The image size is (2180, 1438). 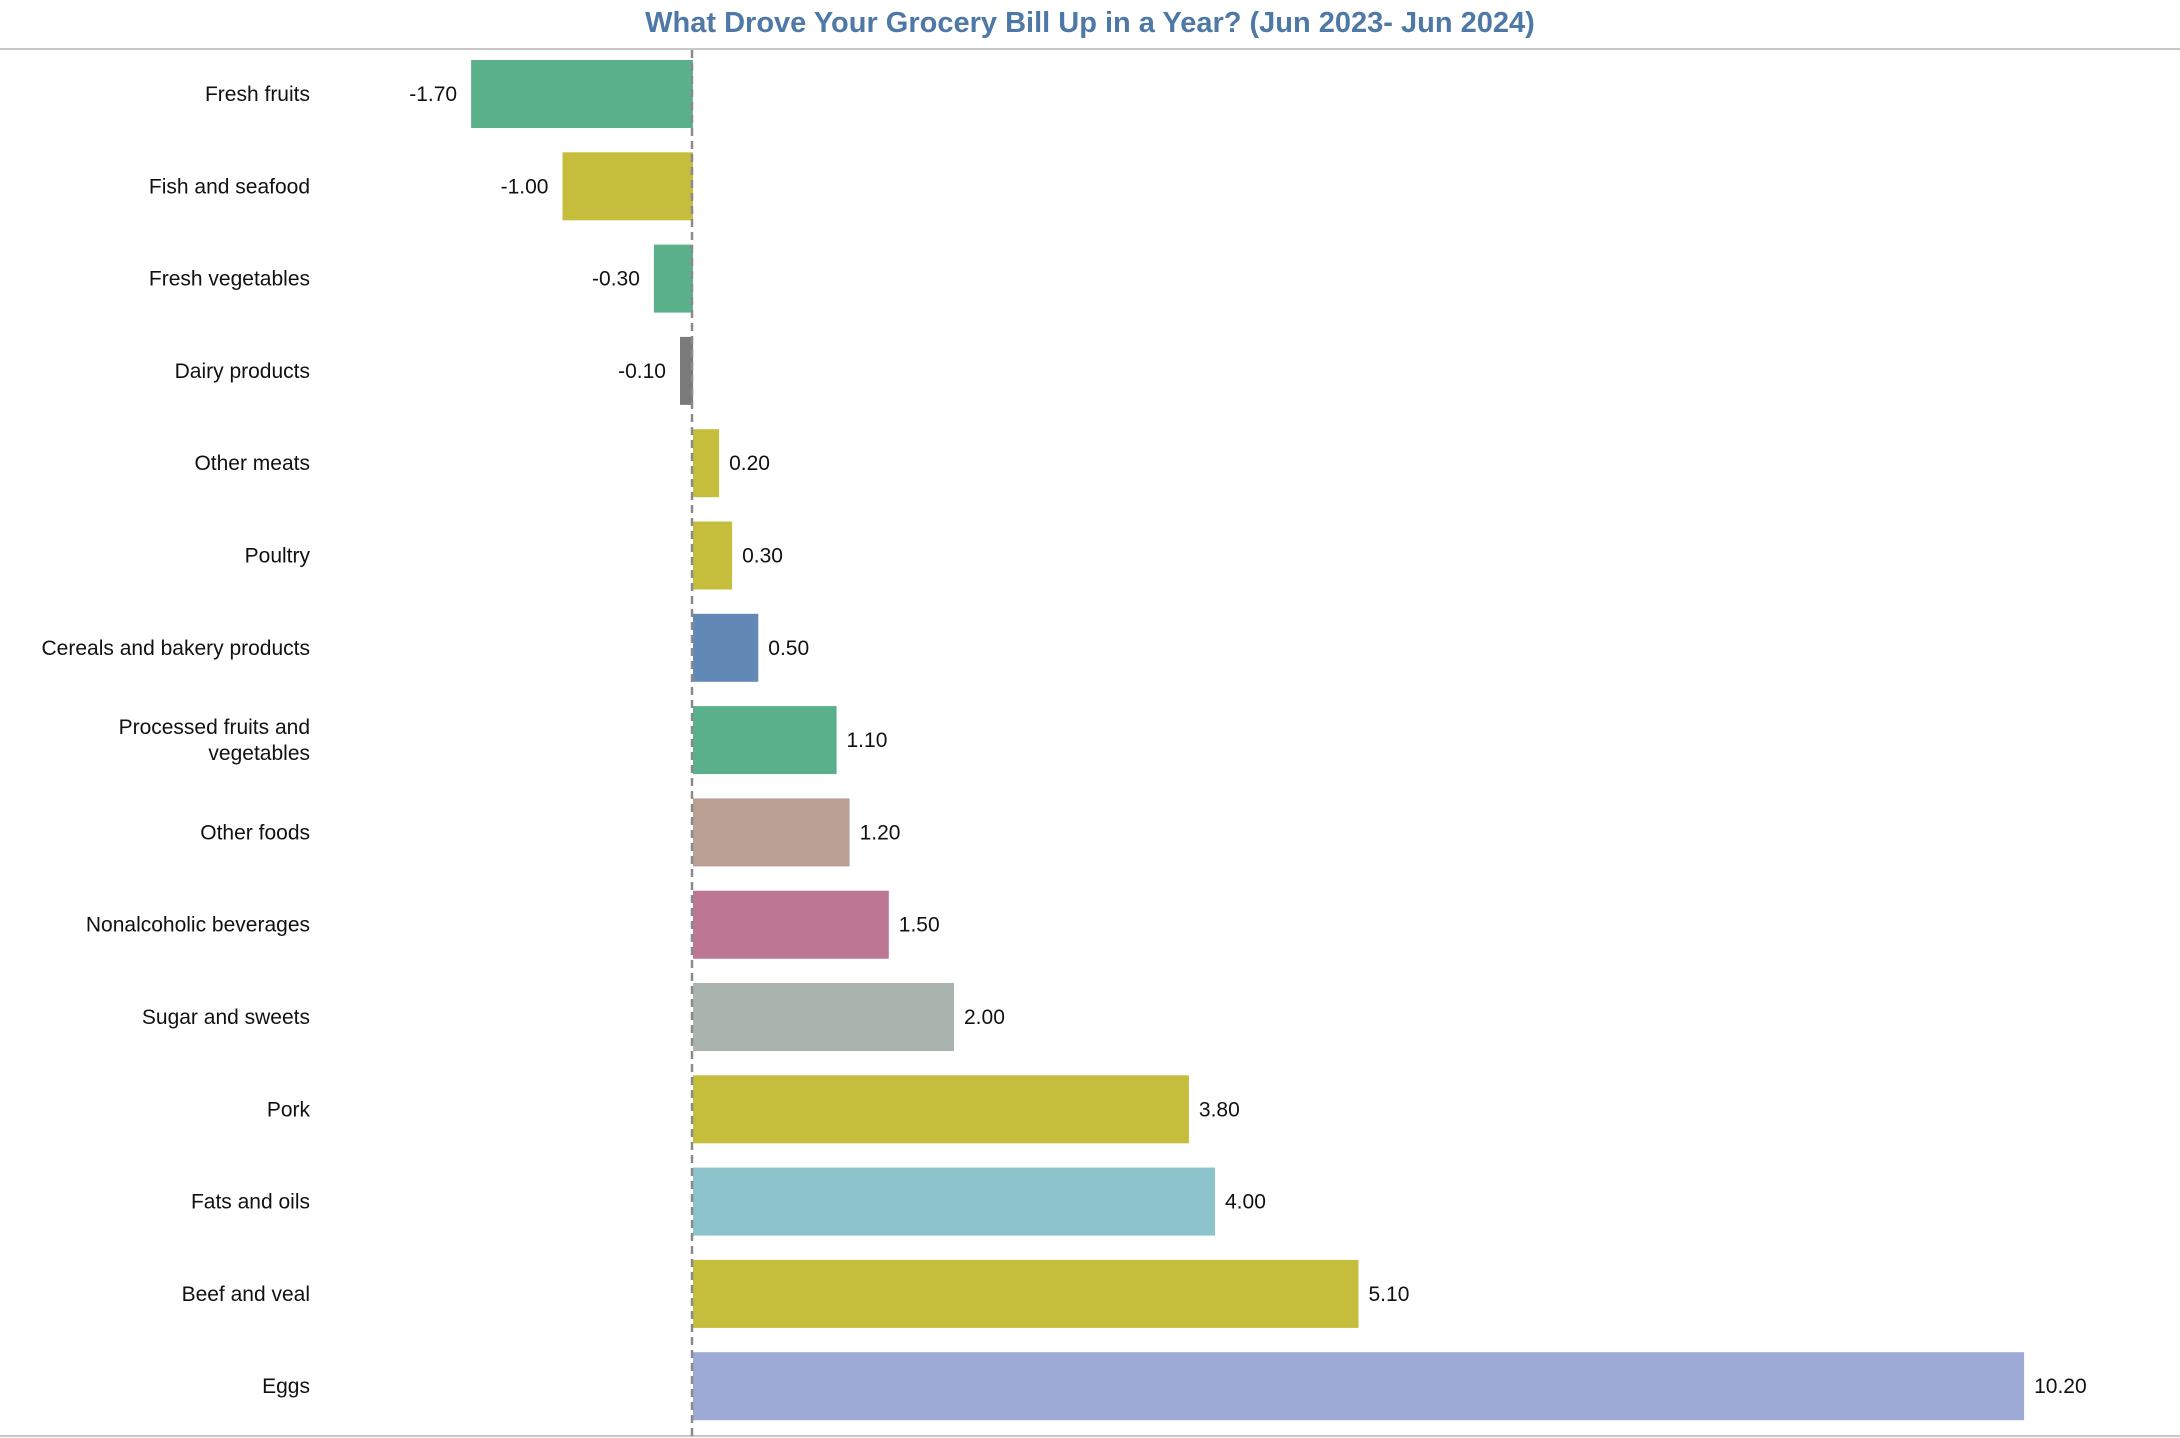 What do you see at coordinates (257, 94) in the screenshot?
I see `category-label-0: Fresh fruits` at bounding box center [257, 94].